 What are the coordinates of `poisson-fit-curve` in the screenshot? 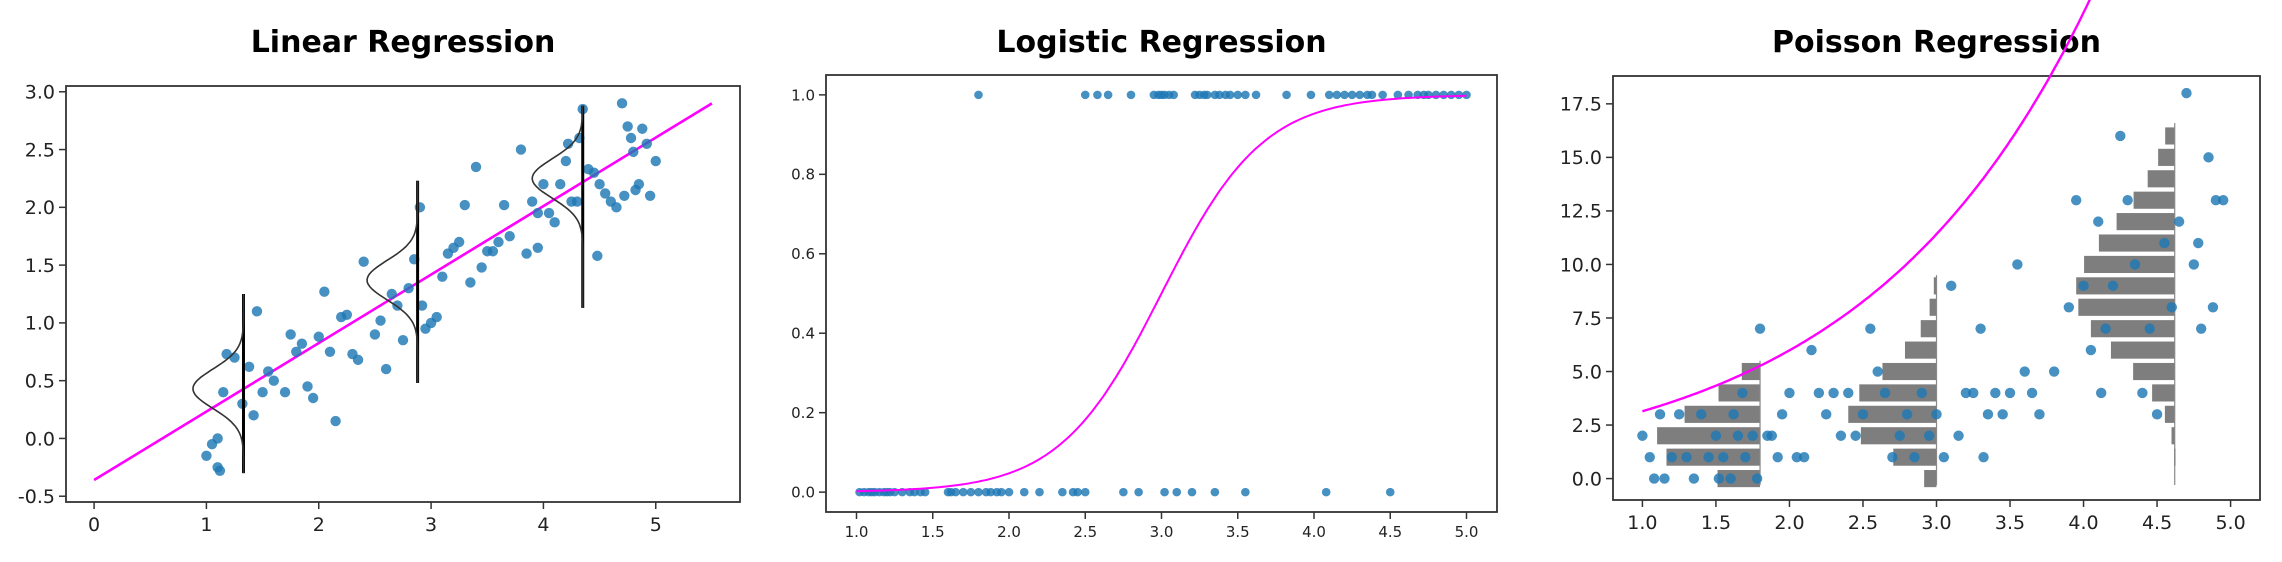 It's located at (1866, 206).